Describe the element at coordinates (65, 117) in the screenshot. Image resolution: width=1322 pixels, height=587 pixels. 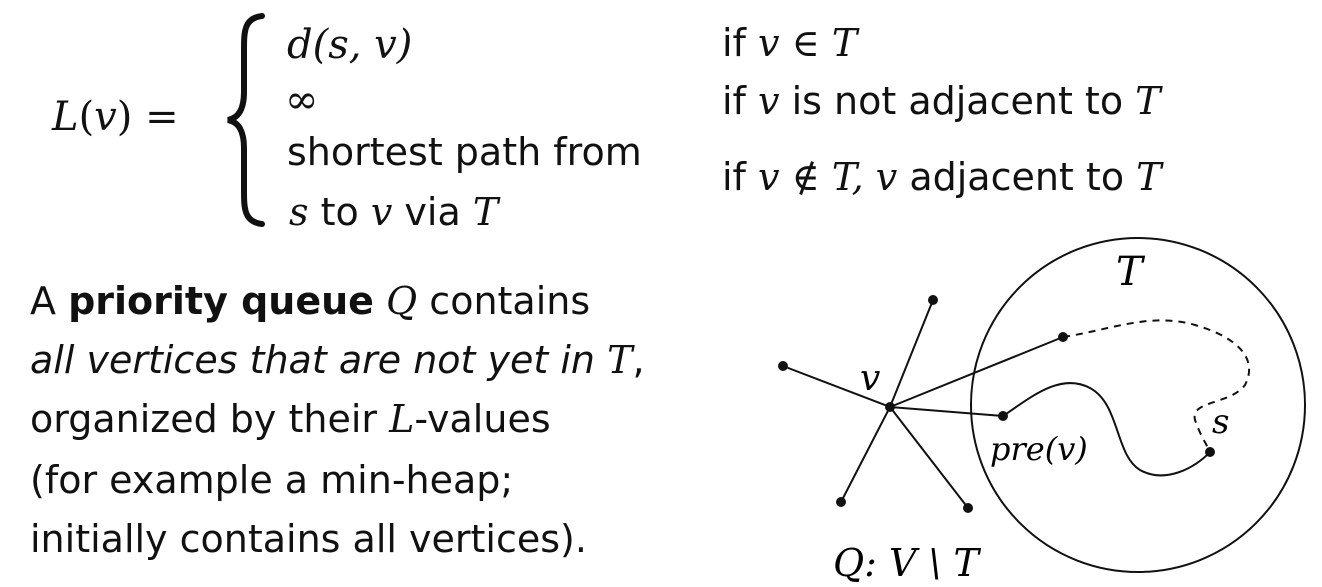
I see `lhs-function: L` at that location.